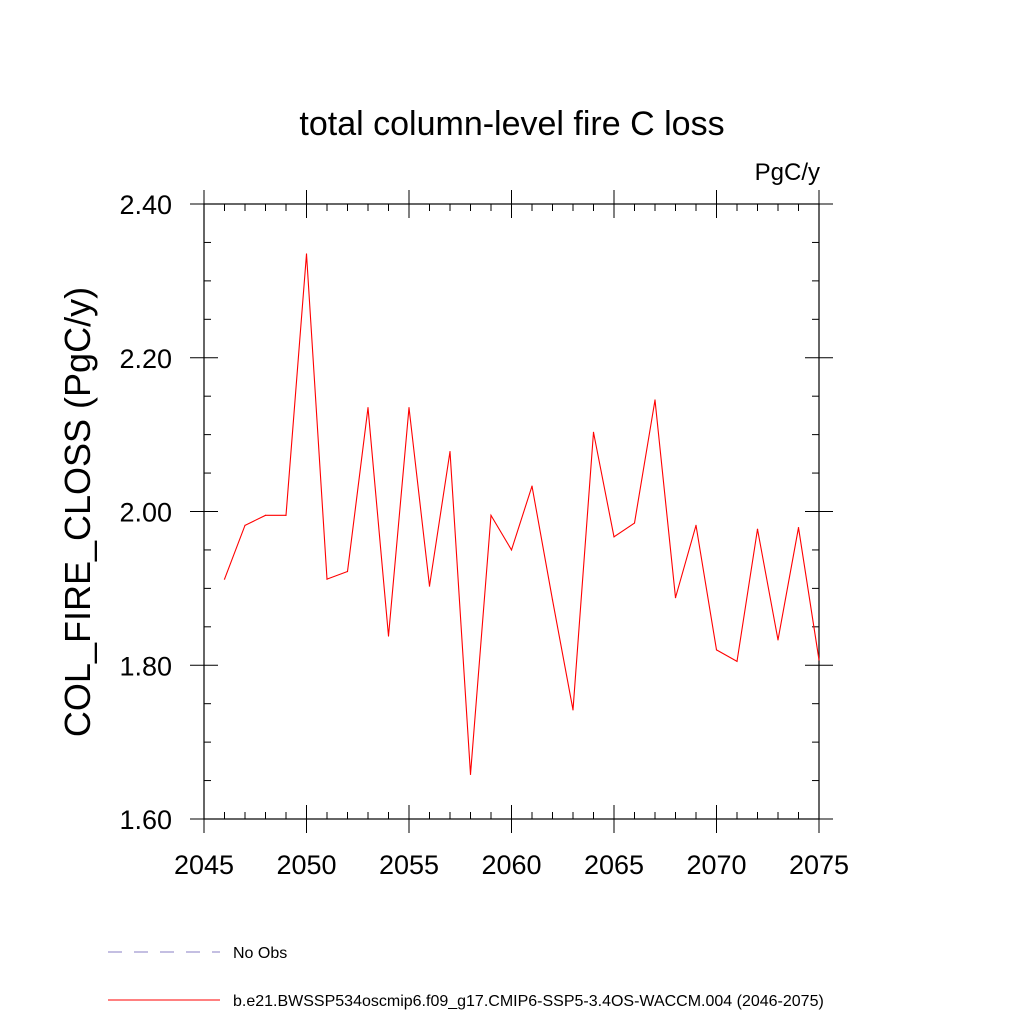  What do you see at coordinates (260, 953) in the screenshot?
I see `legend-label: No Obs` at bounding box center [260, 953].